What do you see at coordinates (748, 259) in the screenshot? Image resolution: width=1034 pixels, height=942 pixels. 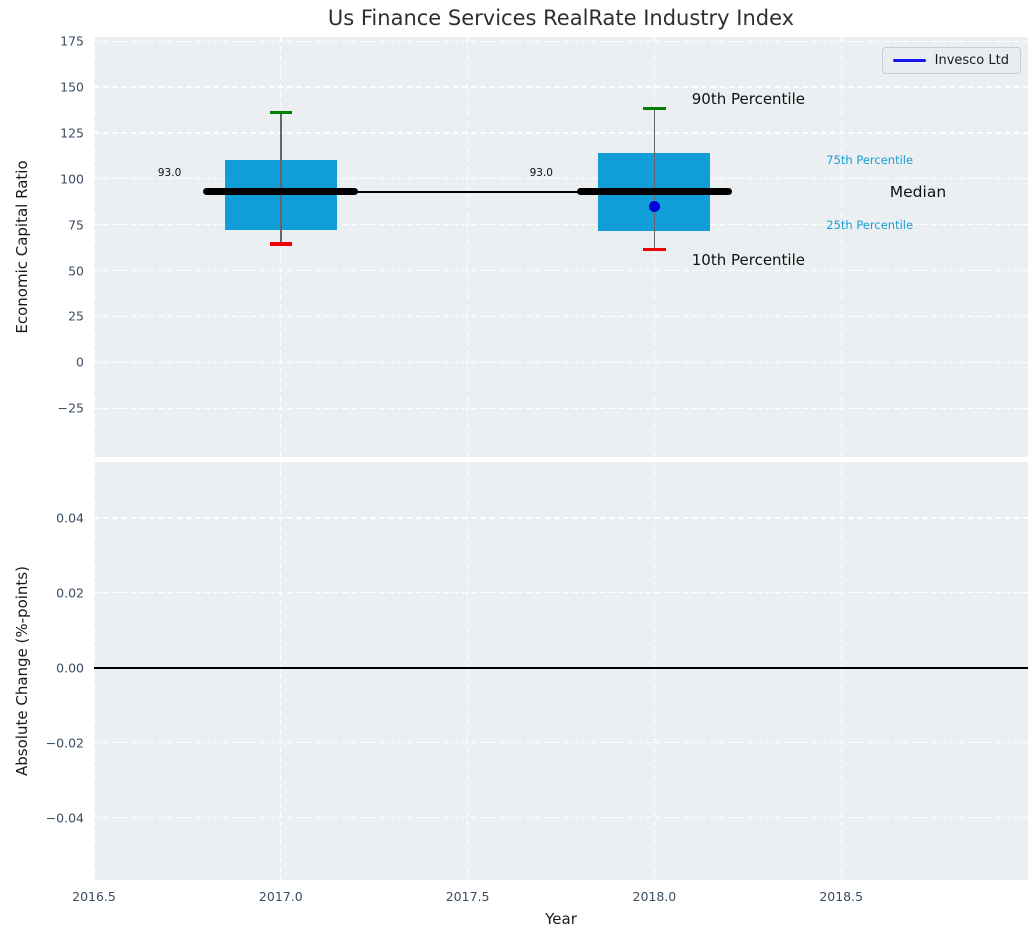 I see `annotation-10th-percentile: 10th Percentile` at bounding box center [748, 259].